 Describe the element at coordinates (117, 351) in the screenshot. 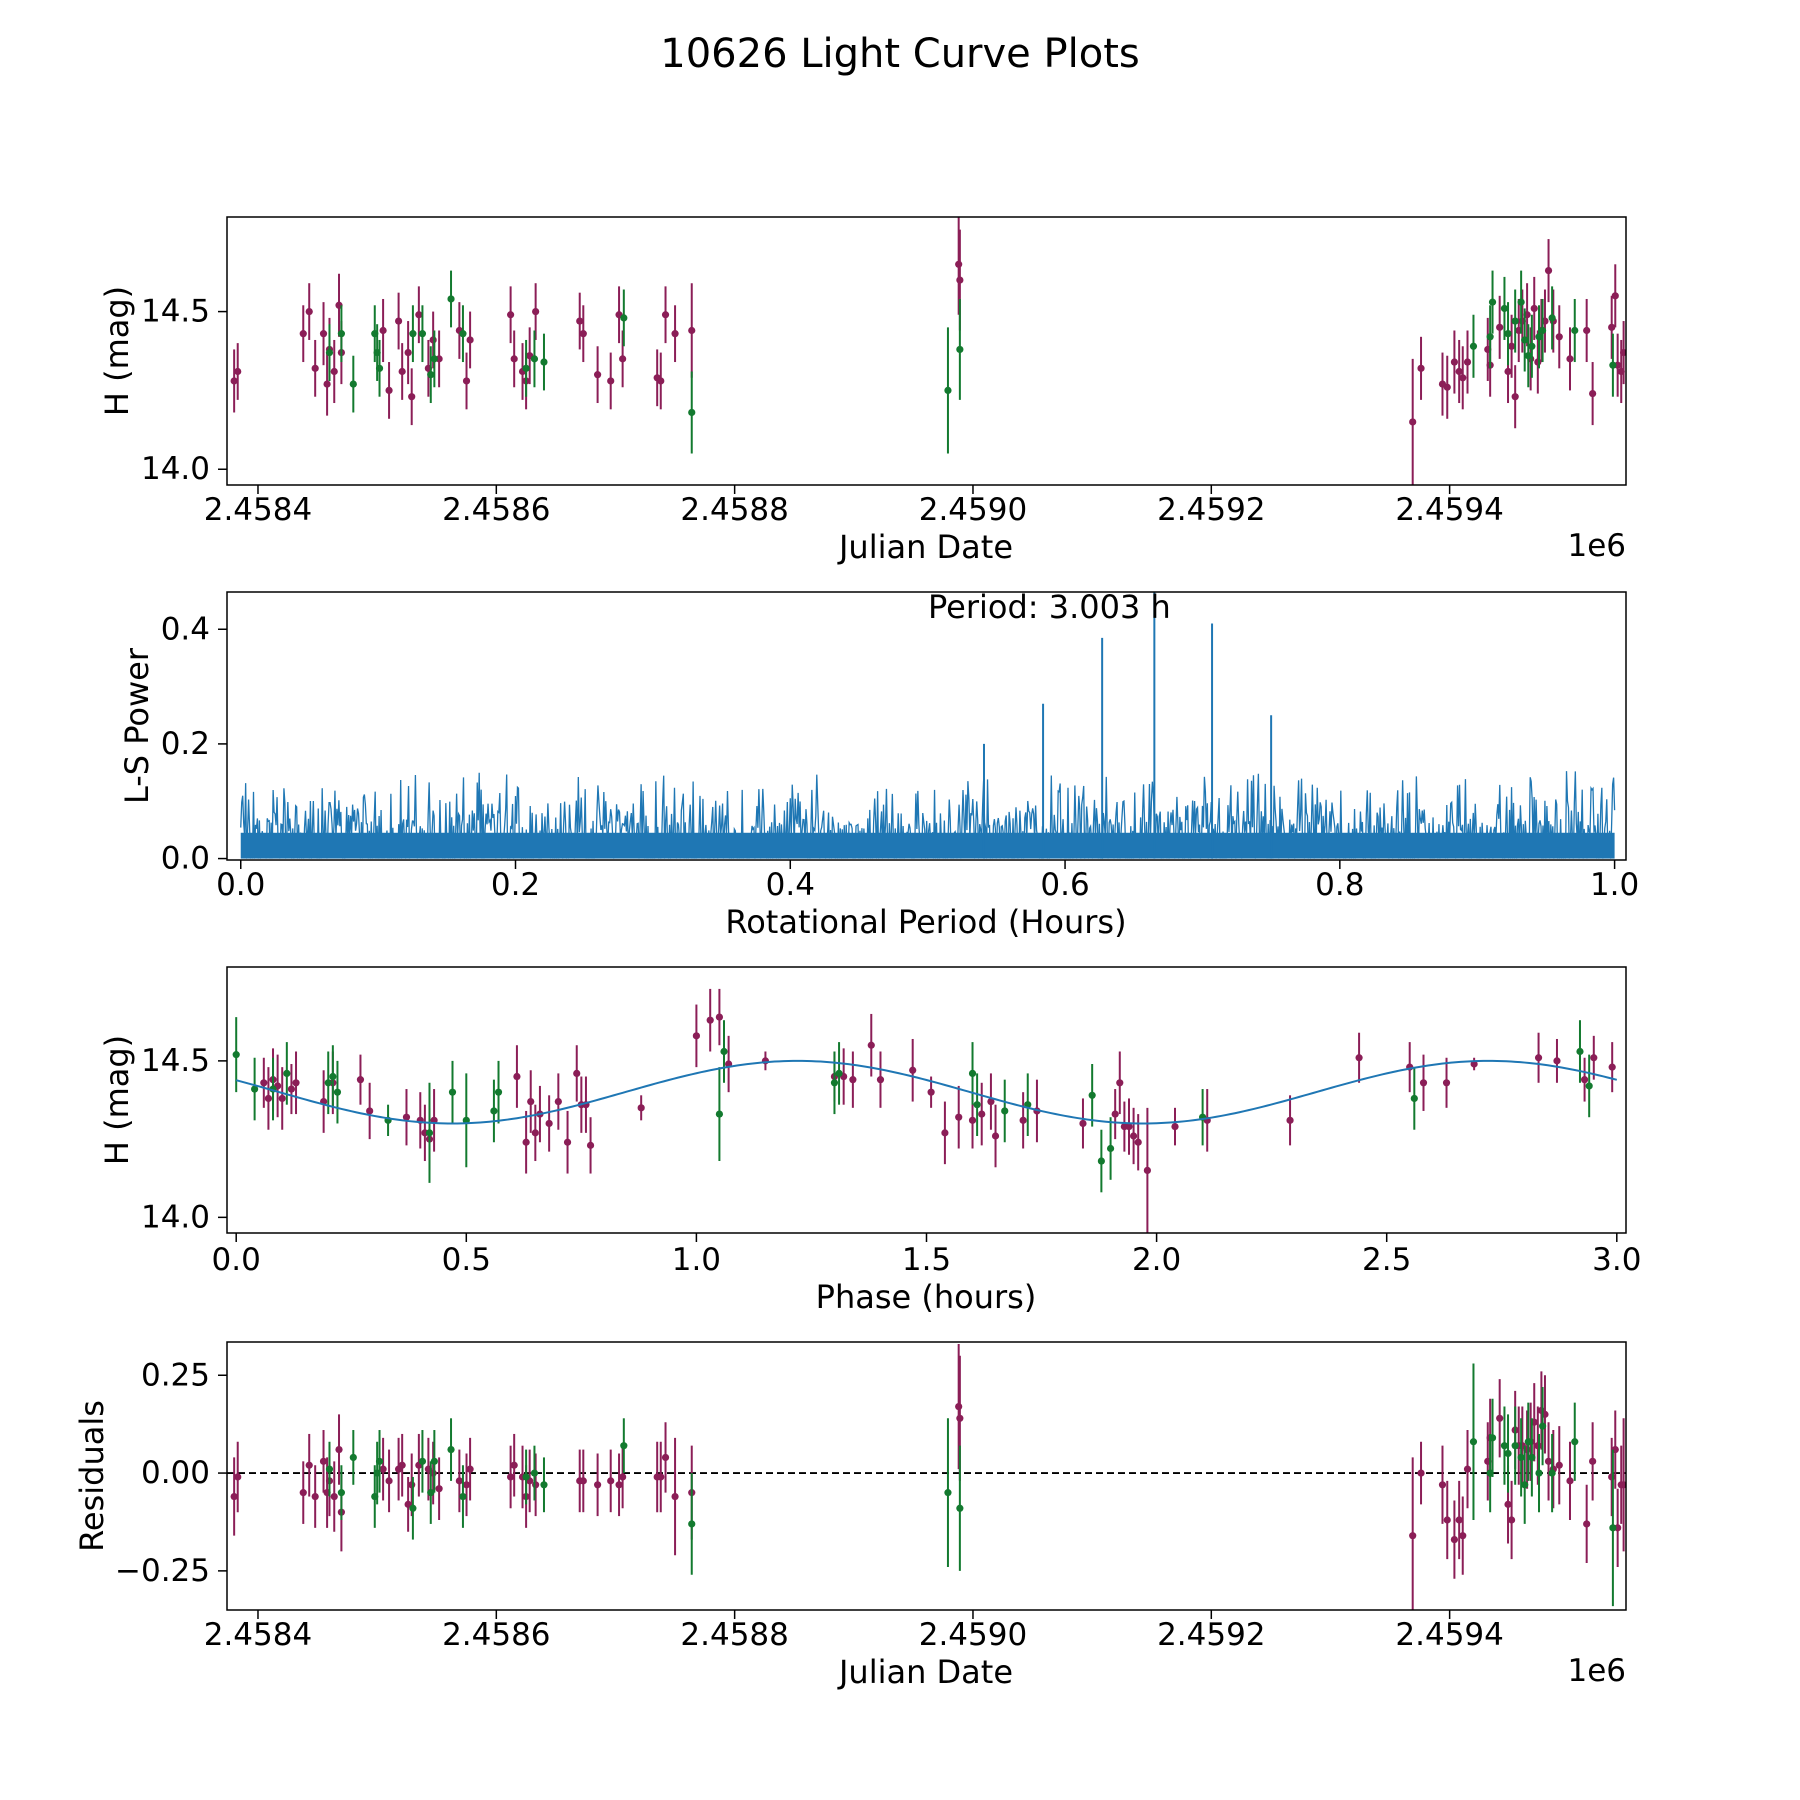

I see `y-axis-label: H (mag)` at that location.